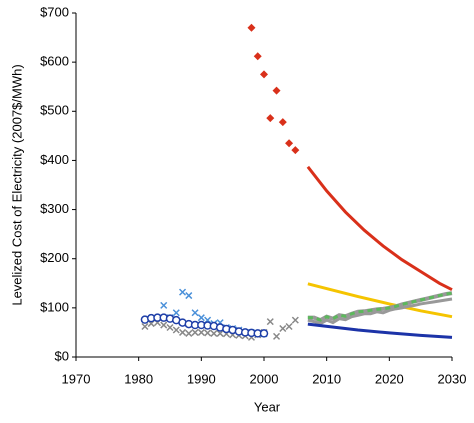  What do you see at coordinates (54, 110) in the screenshot?
I see `y-tick-label: $500` at bounding box center [54, 110].